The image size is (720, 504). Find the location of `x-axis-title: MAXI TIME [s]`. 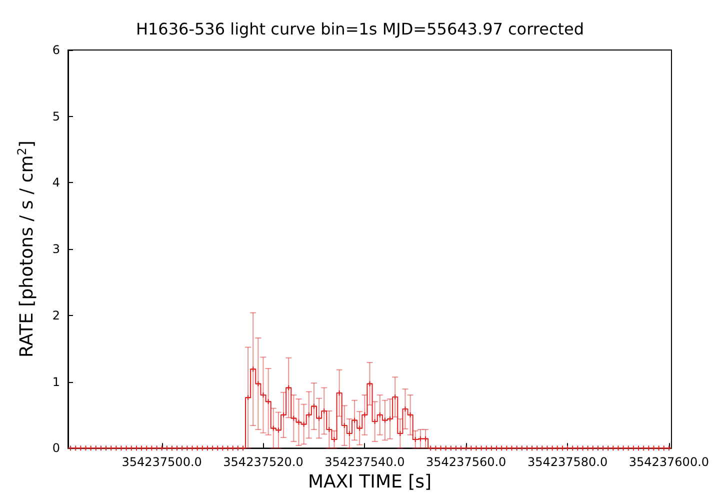

x-axis-title: MAXI TIME [s] is located at coordinates (370, 482).